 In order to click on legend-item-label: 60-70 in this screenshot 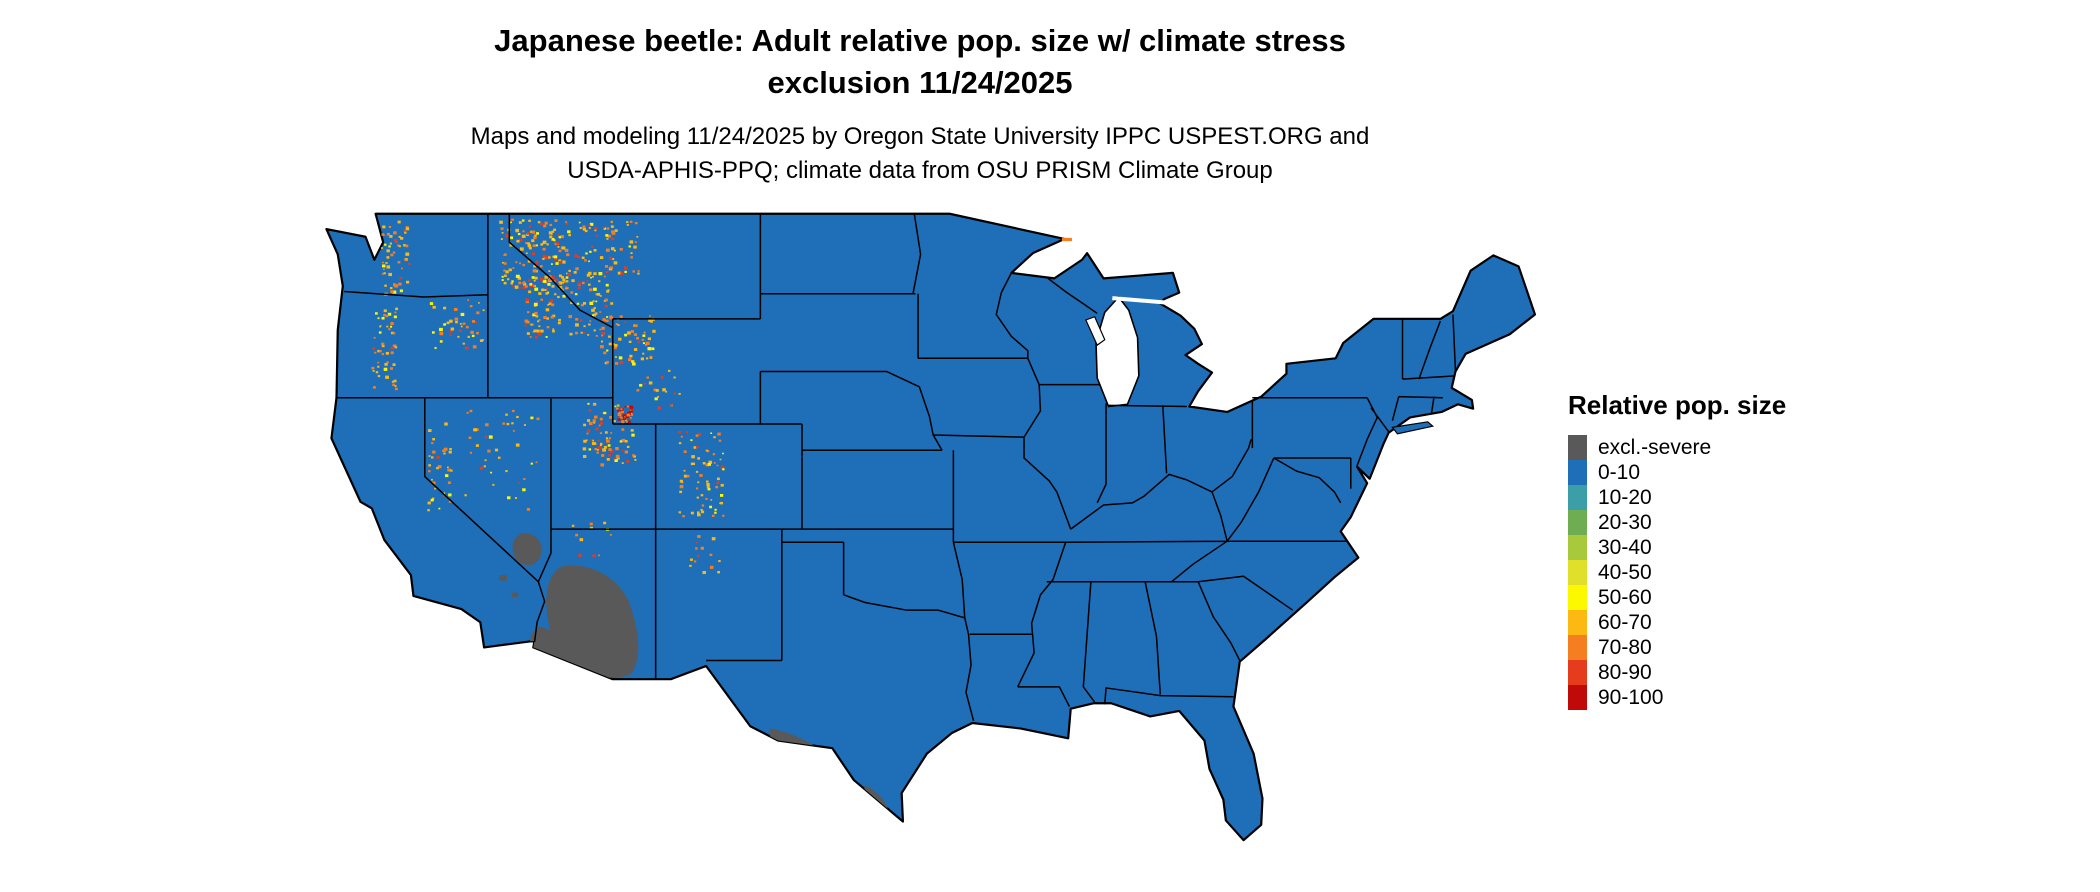, I will do `click(1625, 622)`.